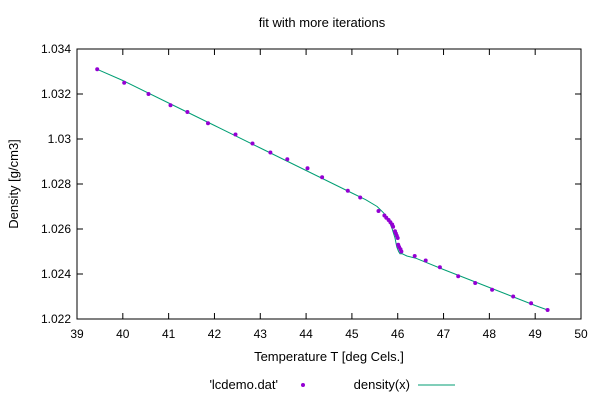 The image size is (600, 400). Describe the element at coordinates (56, 49) in the screenshot. I see `y-tick-label: 1.034` at that location.